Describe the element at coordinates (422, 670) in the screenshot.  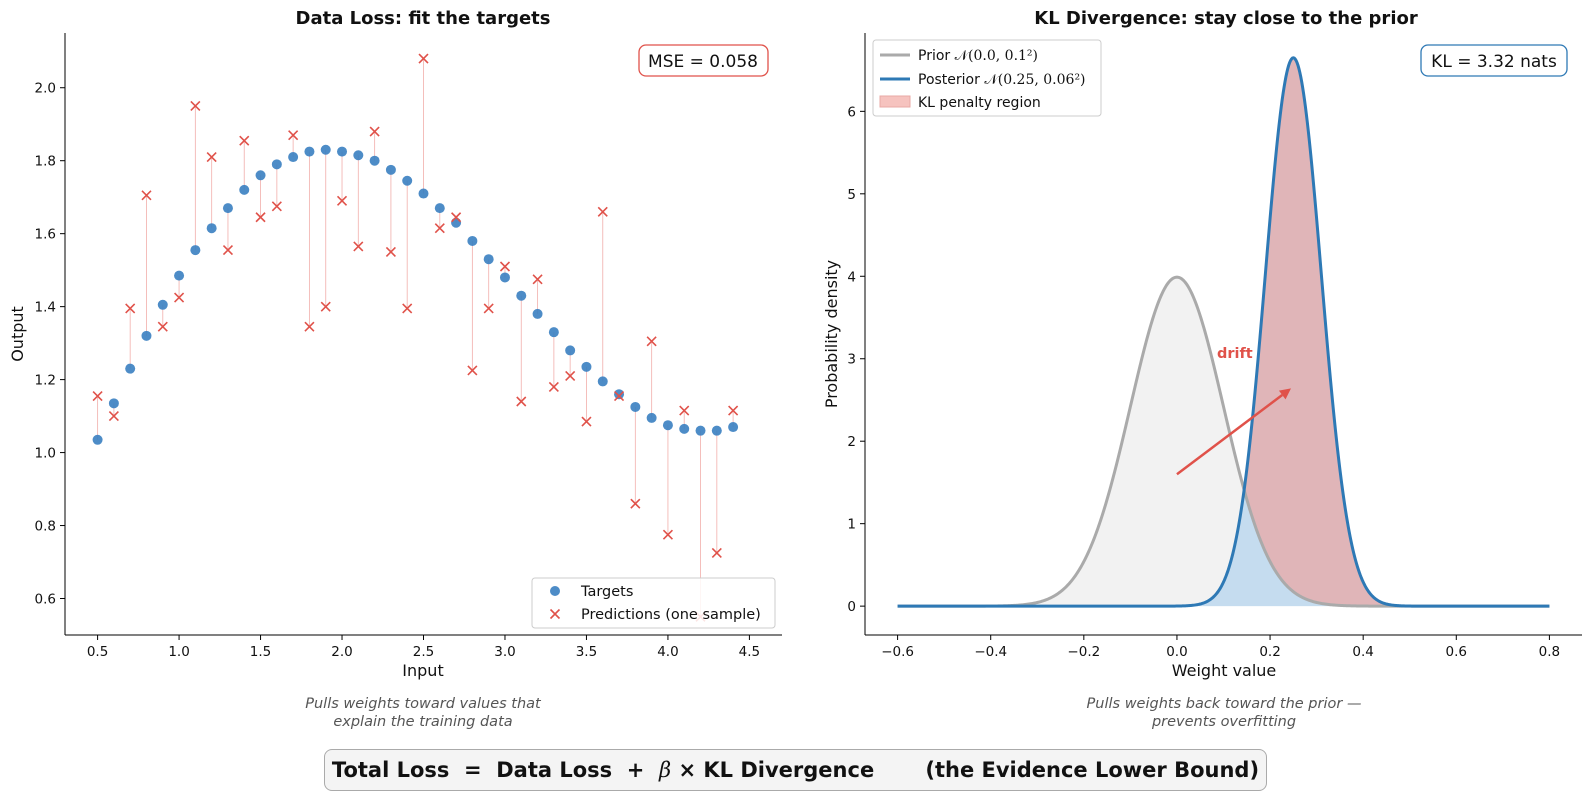
I see `left-x-axis-label: Input` at that location.